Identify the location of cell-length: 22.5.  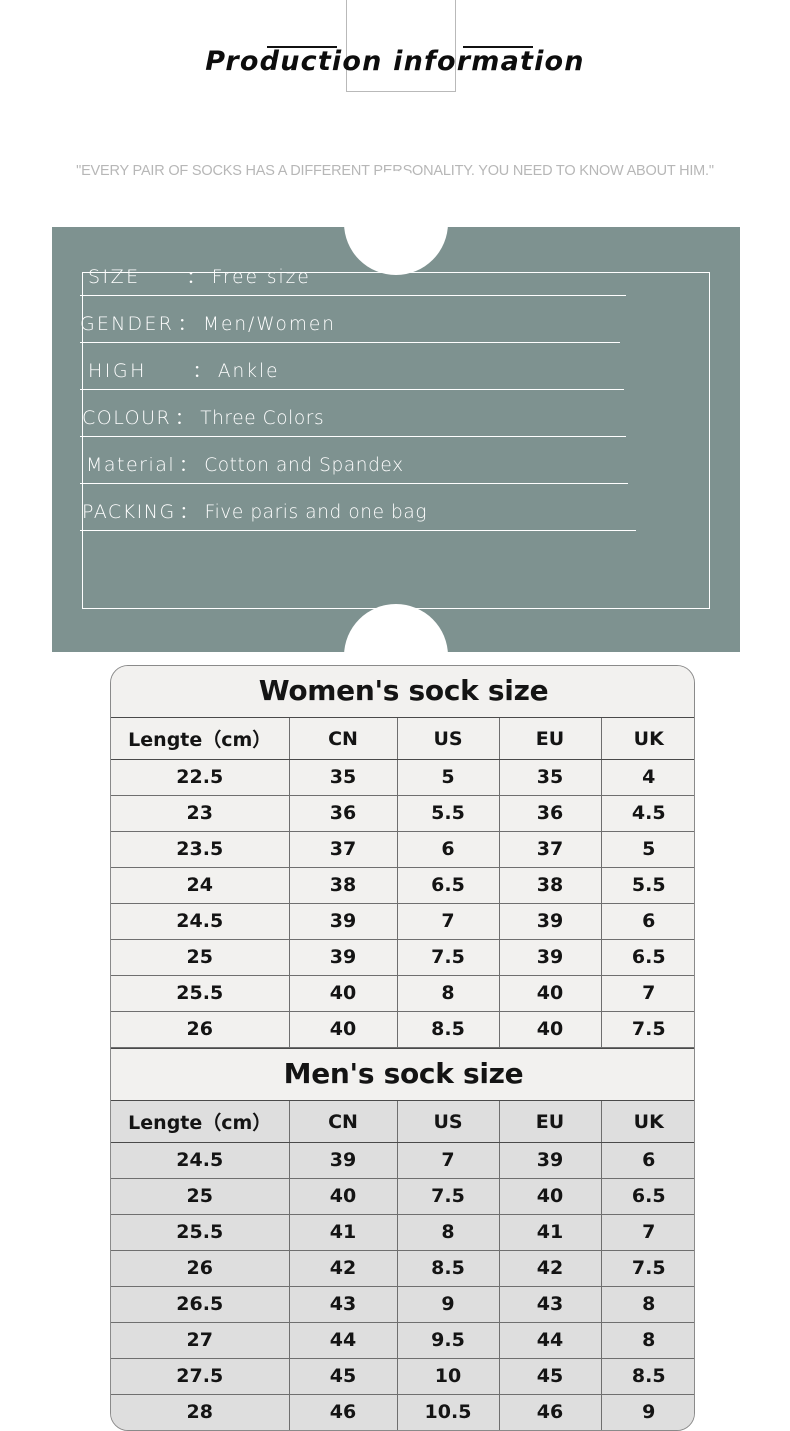
(200, 777).